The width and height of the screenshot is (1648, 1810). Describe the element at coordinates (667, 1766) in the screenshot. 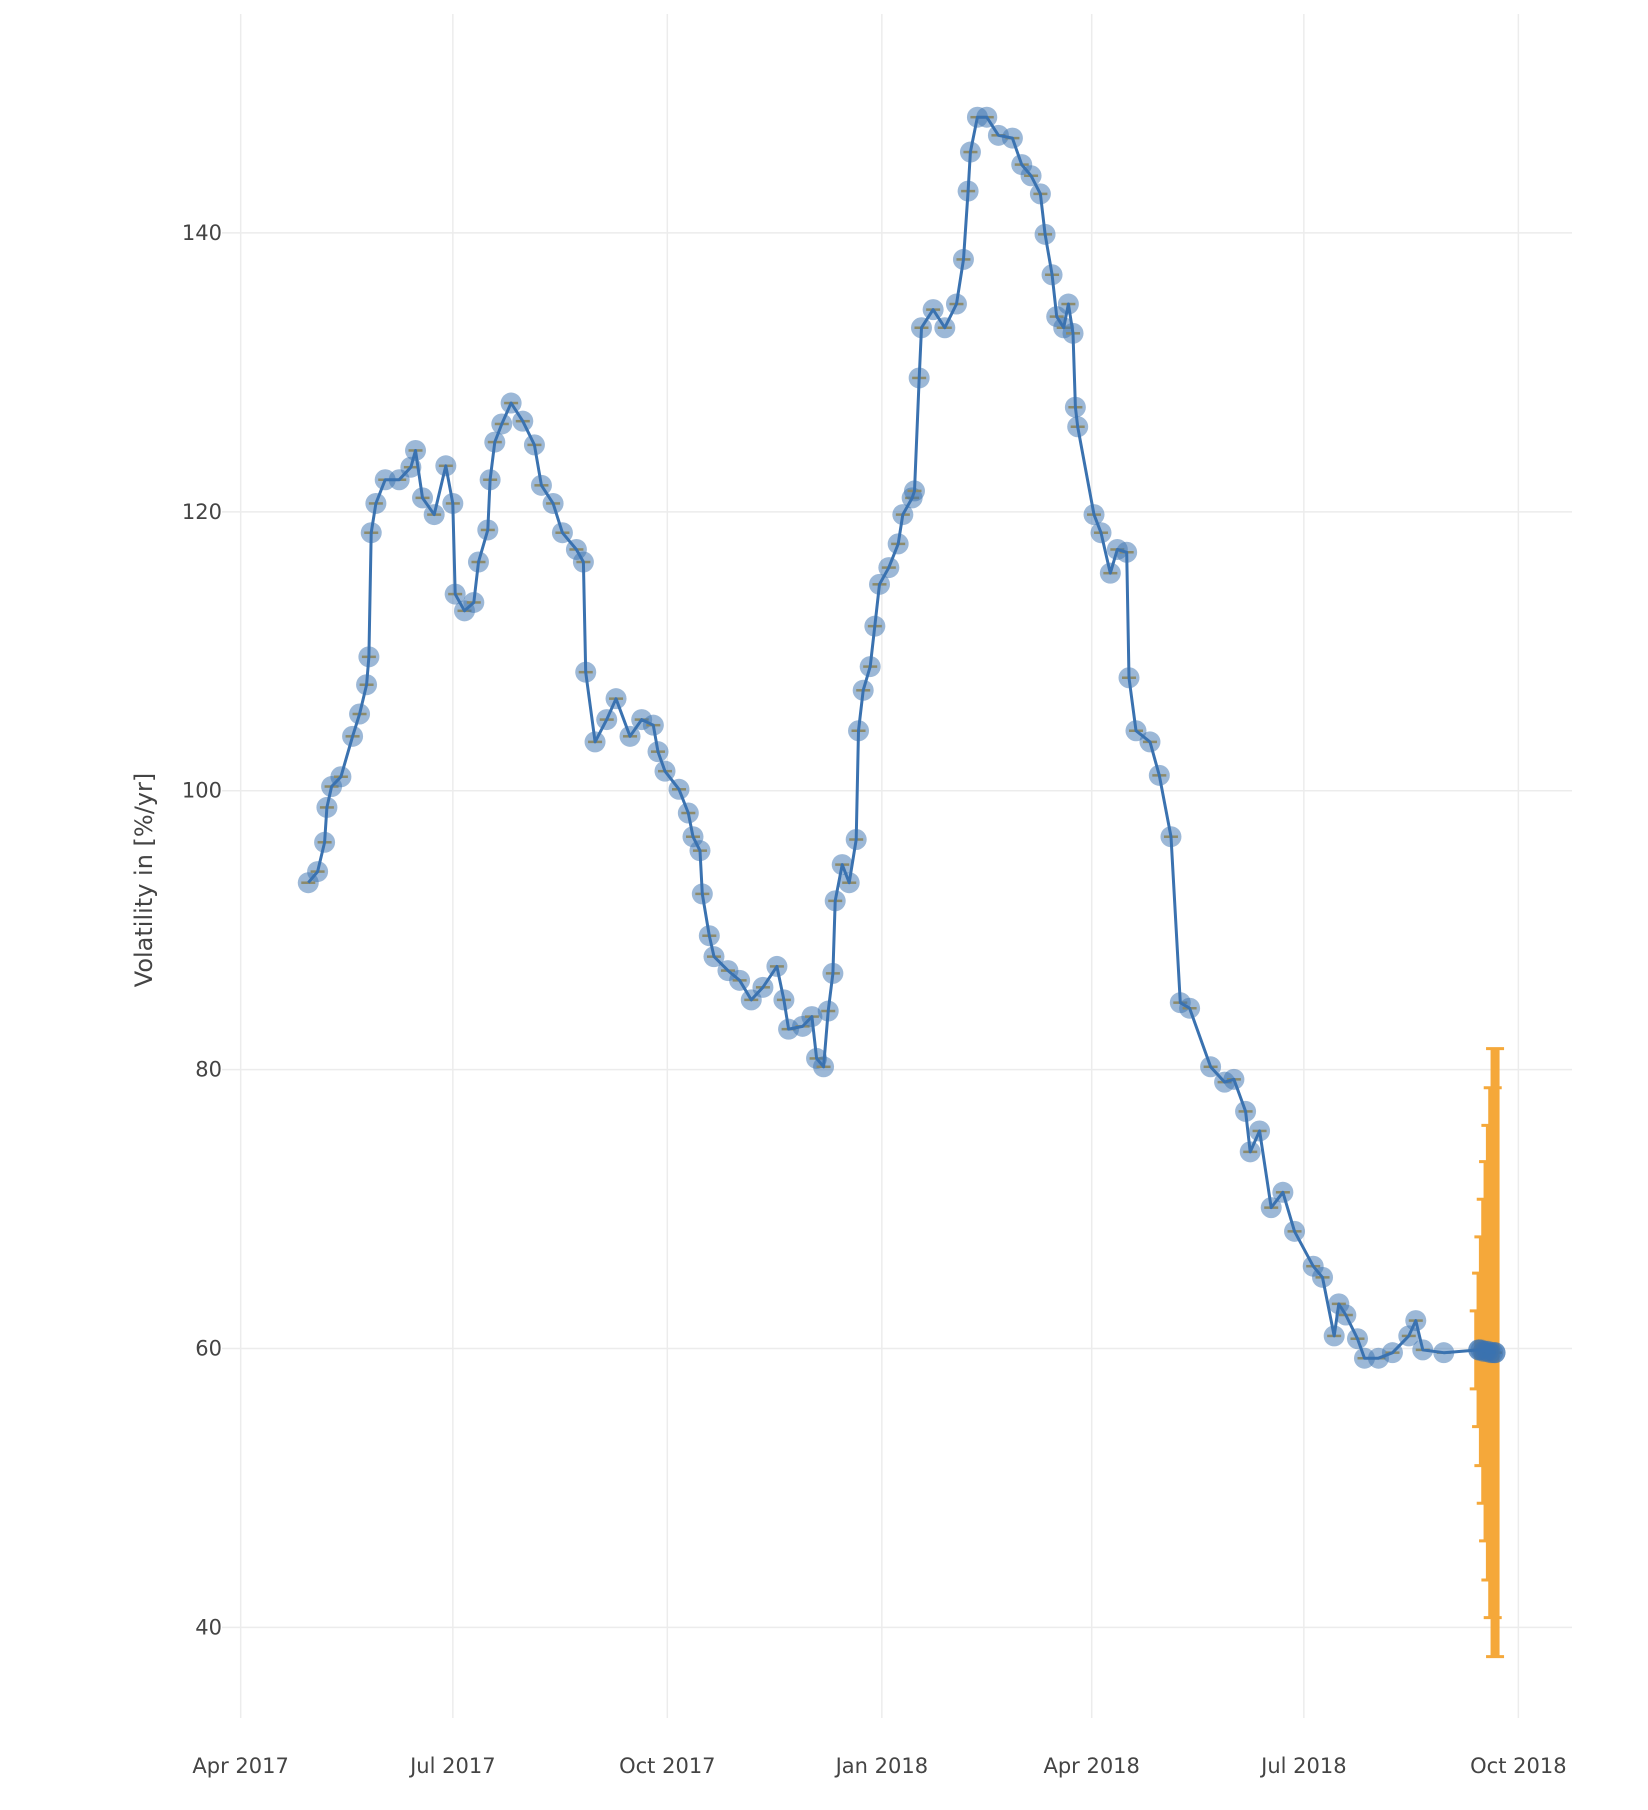

I see `x-tick-label: Oct 2017` at that location.